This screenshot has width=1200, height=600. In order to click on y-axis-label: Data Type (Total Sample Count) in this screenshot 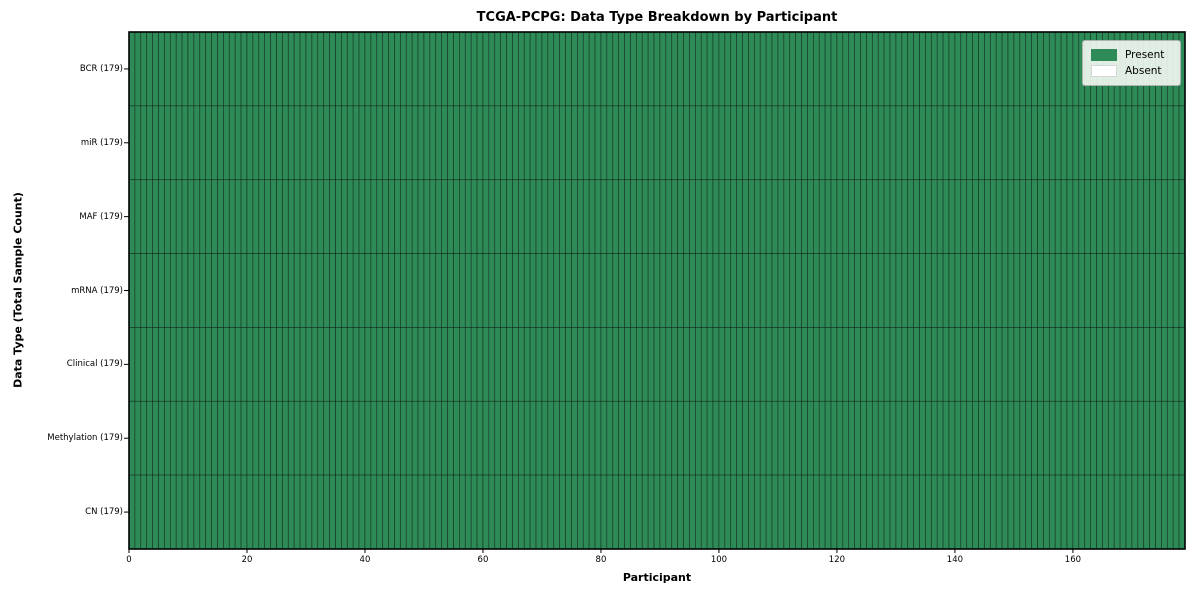, I will do `click(18, 290)`.